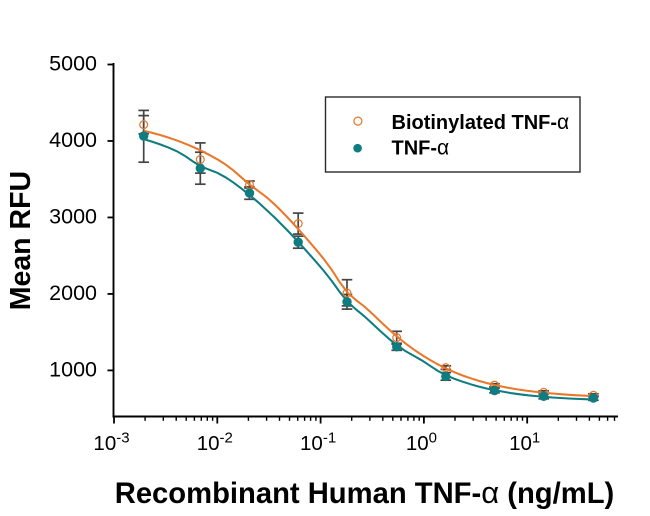  I want to click on svg-text: 3000, so click(73, 217).